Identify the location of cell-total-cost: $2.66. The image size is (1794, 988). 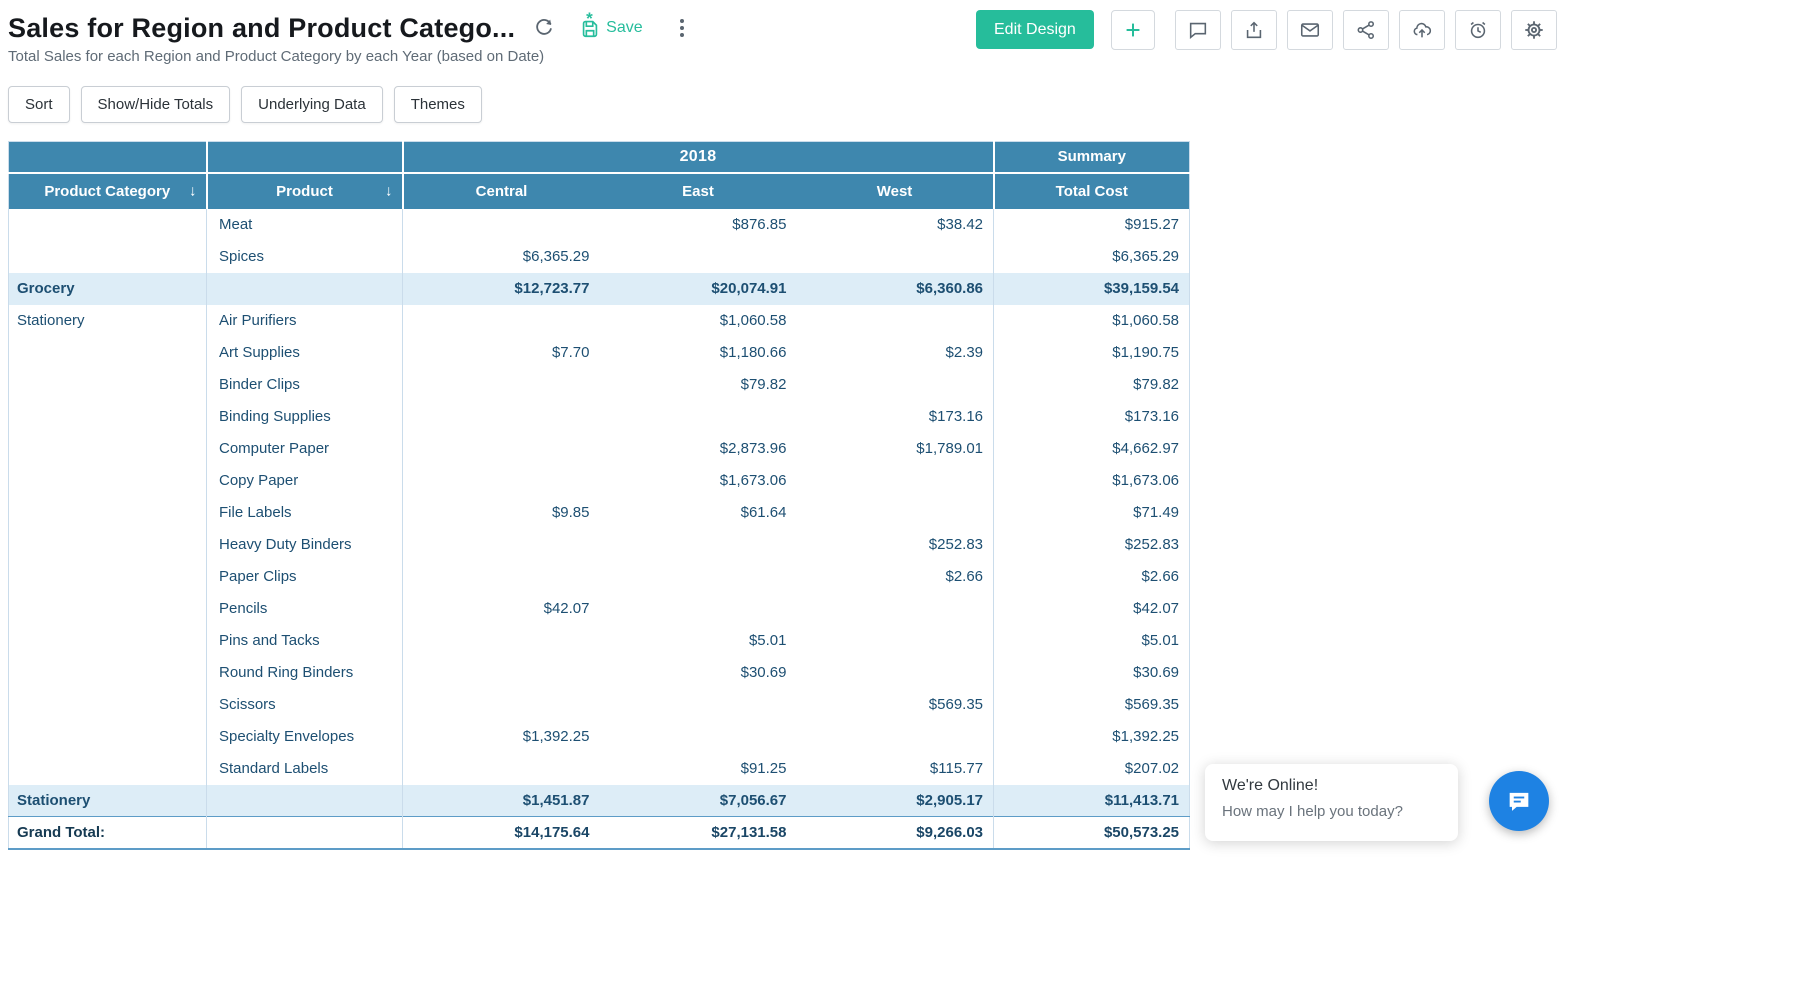
(1091, 576).